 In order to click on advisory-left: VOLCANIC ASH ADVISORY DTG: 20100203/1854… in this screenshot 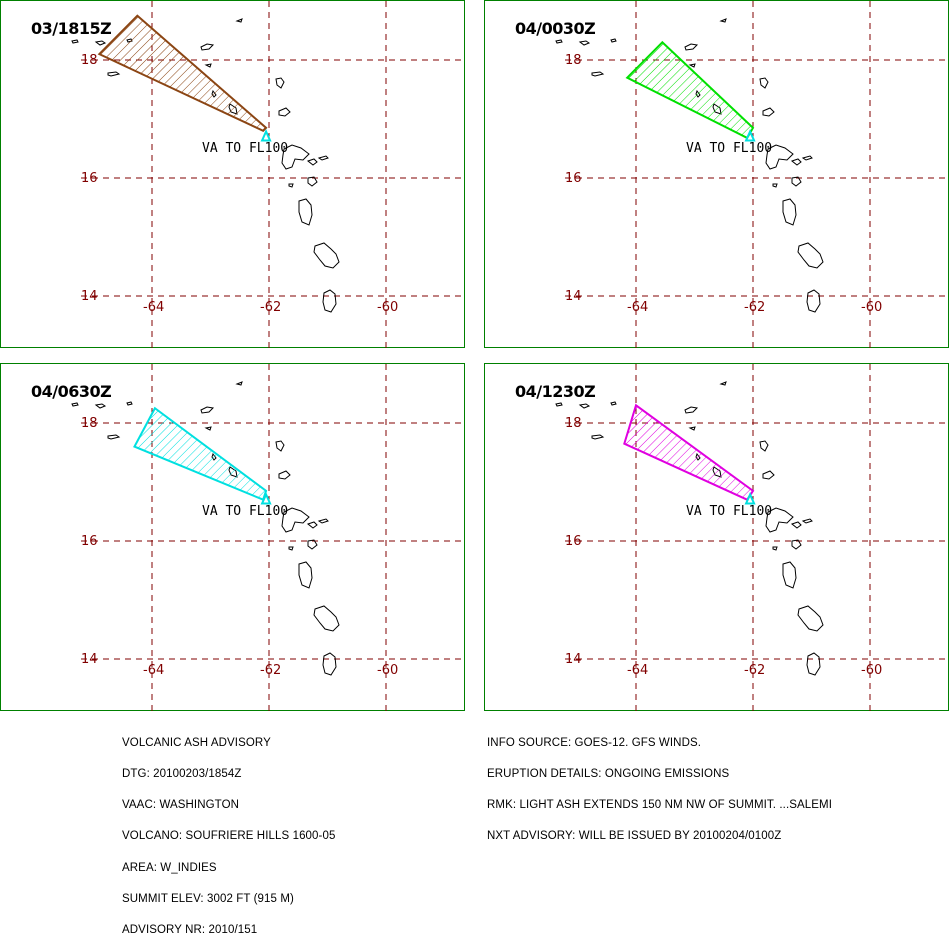, I will do `click(228, 831)`.